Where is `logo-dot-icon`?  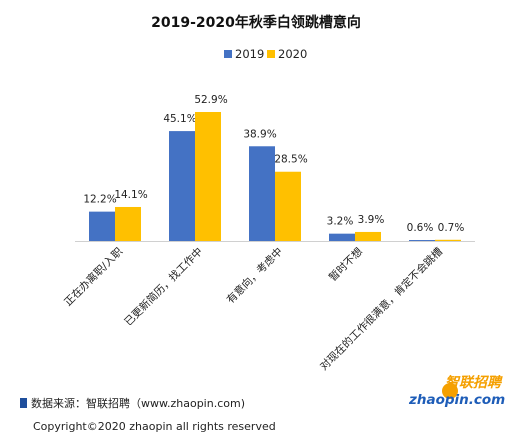 logo-dot-icon is located at coordinates (450, 391).